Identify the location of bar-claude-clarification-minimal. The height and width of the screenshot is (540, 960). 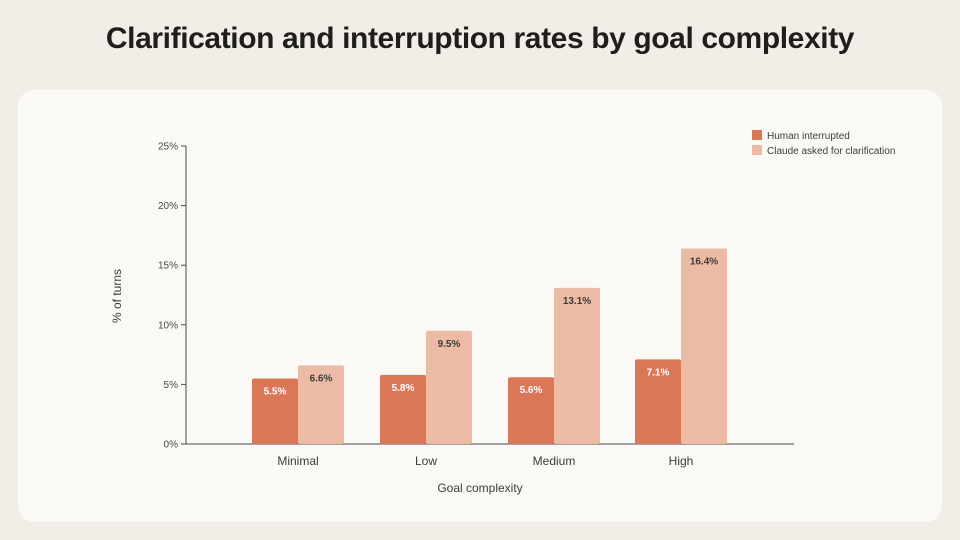
(321, 404).